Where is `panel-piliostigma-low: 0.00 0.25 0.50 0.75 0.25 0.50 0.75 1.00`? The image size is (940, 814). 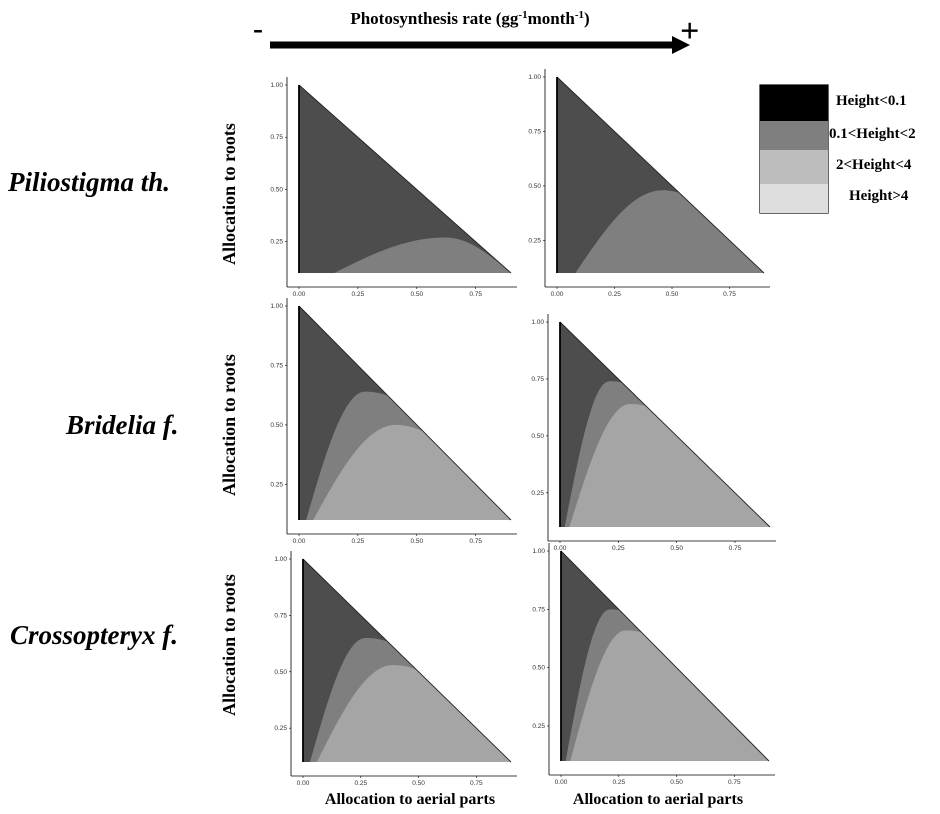
panel-piliostigma-low: 0.00 0.25 0.50 0.75 0.25 0.50 0.75 1.00 is located at coordinates (393, 187).